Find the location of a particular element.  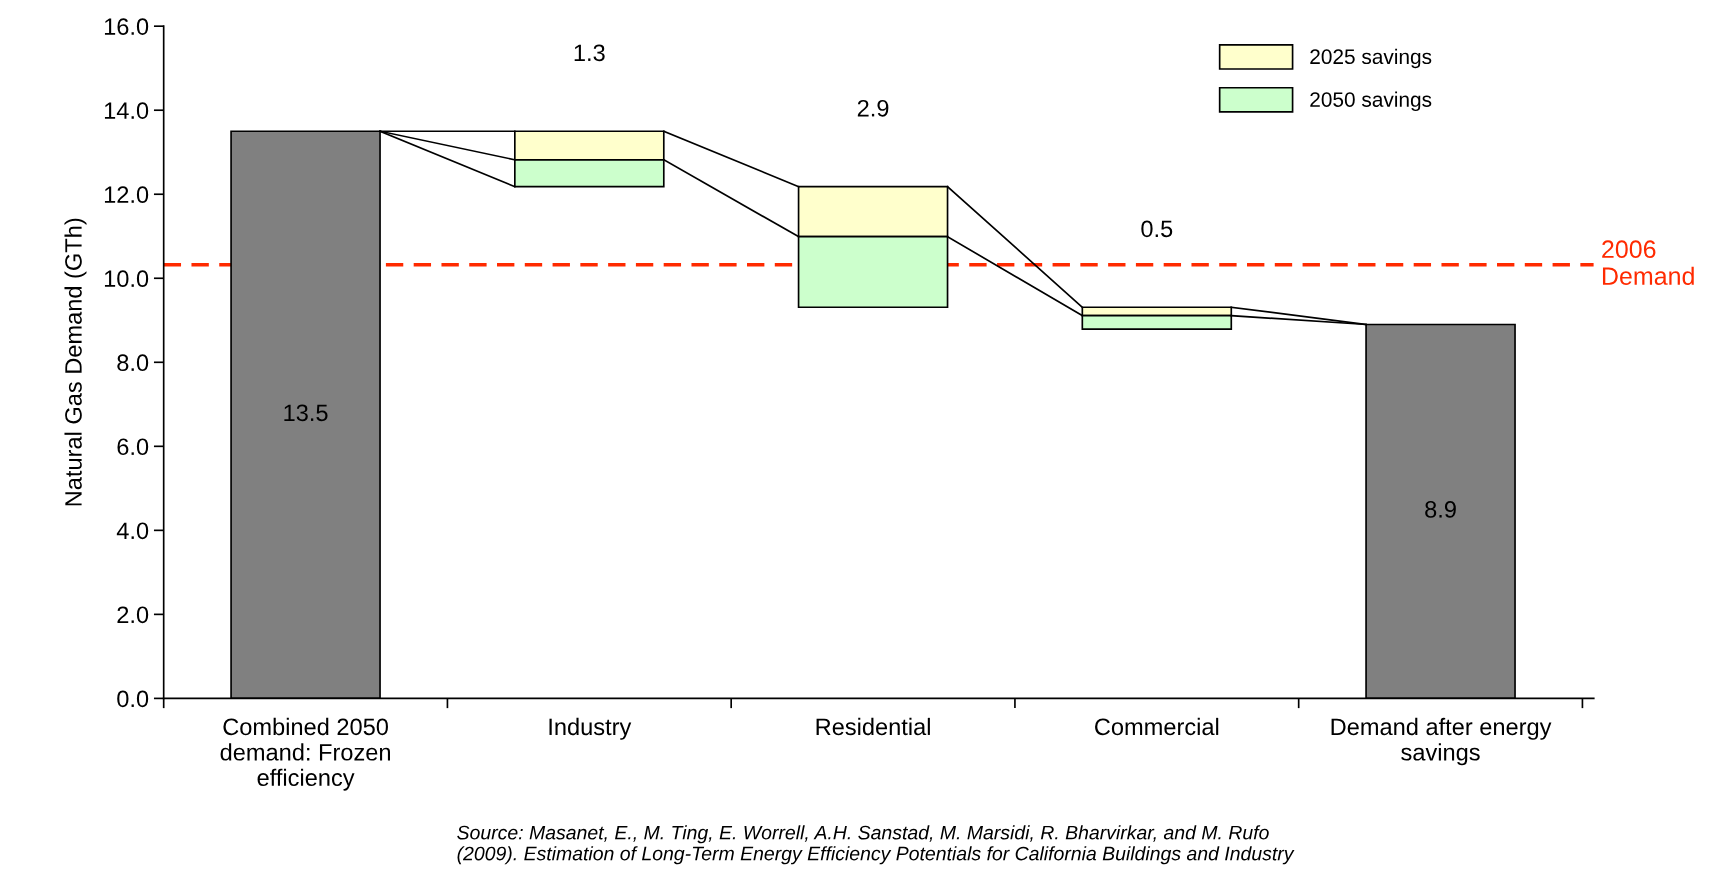

y-tick-label: 6.0 is located at coordinates (133, 447).